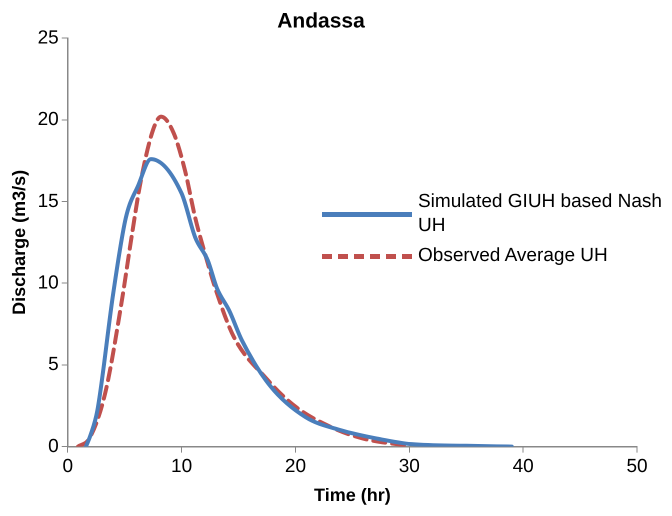  I want to click on x-tick-label: 20, so click(295, 467).